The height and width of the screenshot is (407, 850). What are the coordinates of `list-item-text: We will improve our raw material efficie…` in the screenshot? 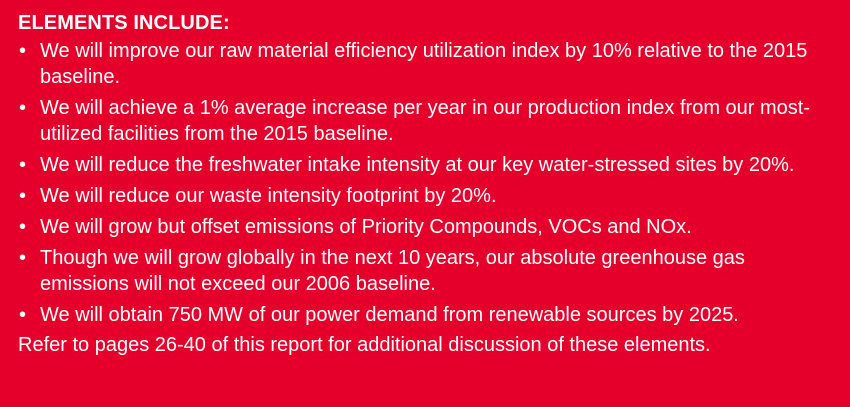 It's located at (424, 64).